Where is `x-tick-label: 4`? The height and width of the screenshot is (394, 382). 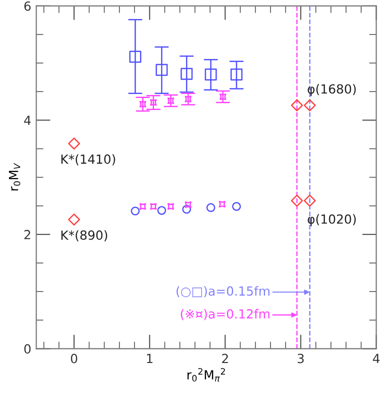 x-tick-label: 4 is located at coordinates (376, 359).